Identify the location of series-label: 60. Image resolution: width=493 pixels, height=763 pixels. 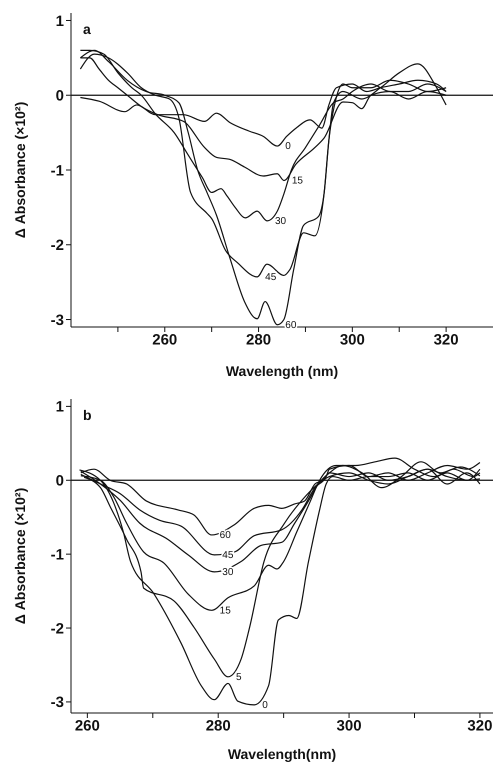
(226, 535).